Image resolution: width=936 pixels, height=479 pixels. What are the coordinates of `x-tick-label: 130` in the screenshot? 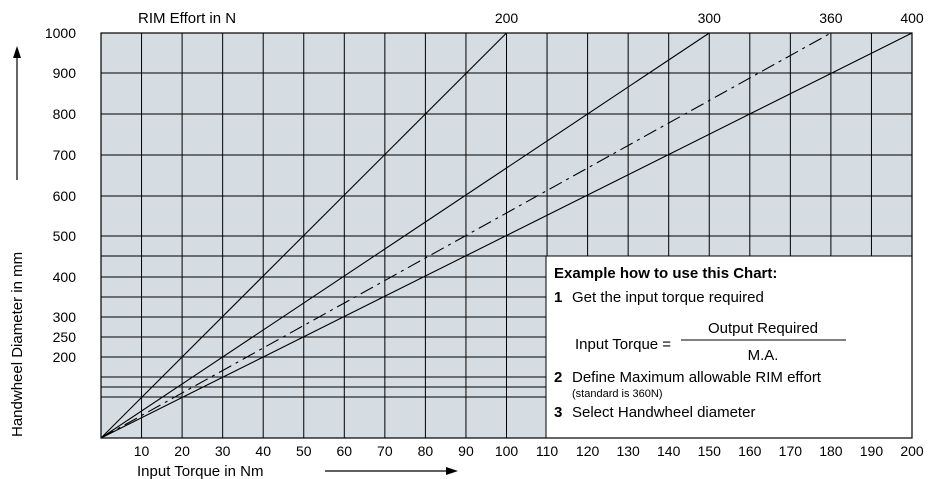 It's located at (628, 451).